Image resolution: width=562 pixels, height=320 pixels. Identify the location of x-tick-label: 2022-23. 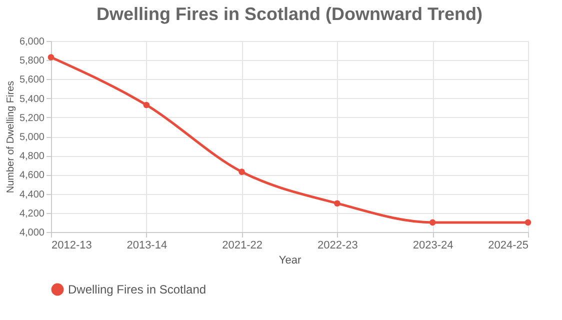
(338, 246).